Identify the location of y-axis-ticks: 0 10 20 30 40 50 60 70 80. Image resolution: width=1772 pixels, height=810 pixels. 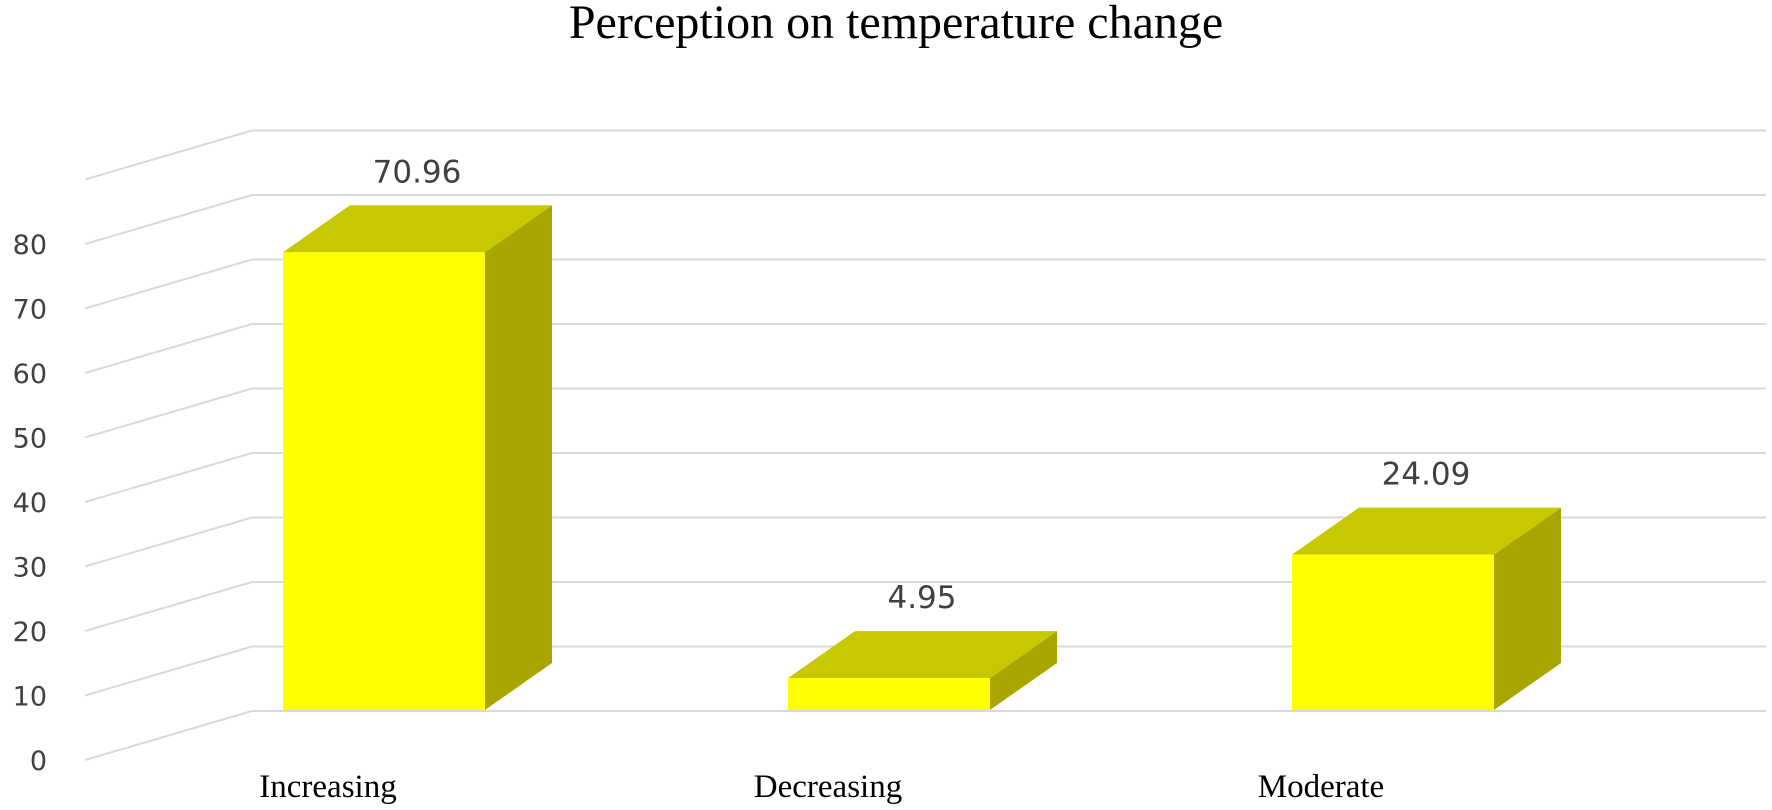
(30, 503).